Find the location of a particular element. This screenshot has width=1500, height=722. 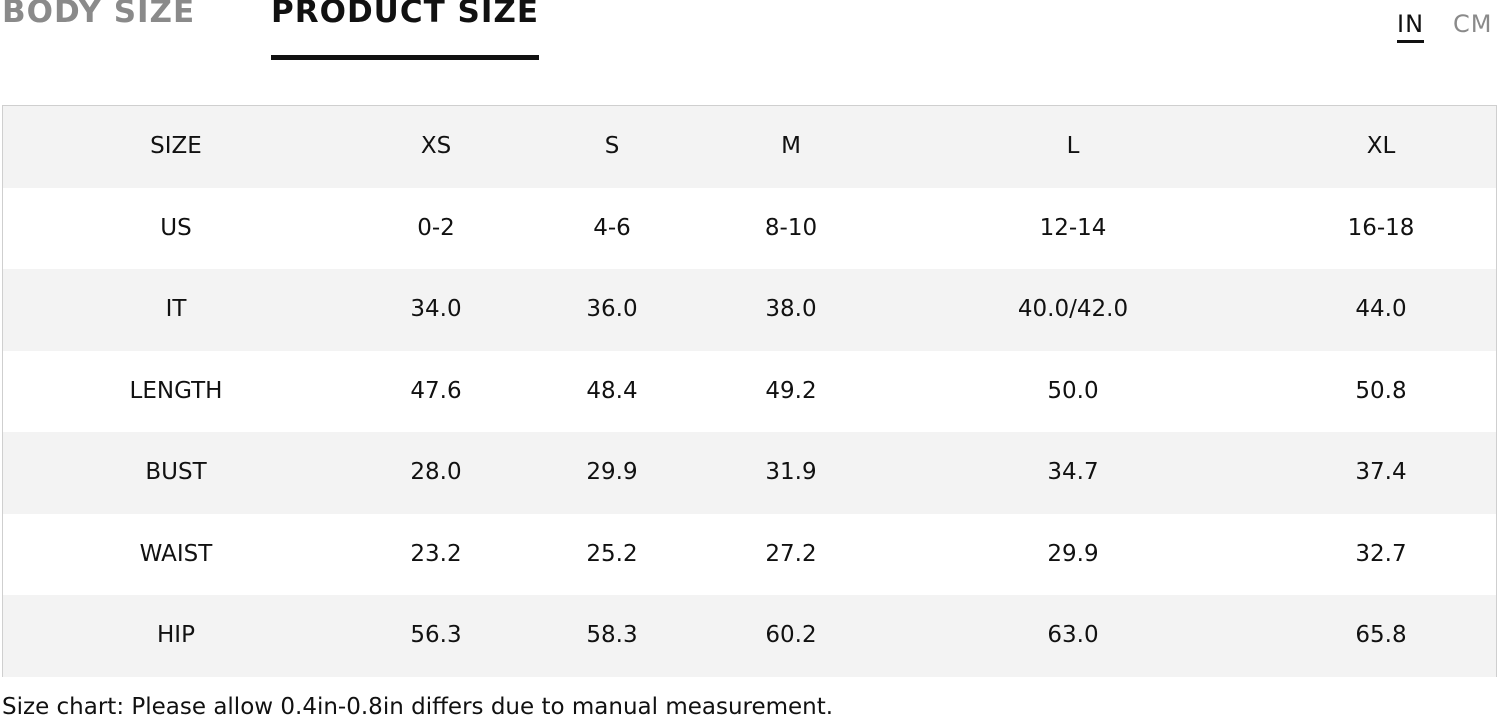

tab: PRODUCT SIZE is located at coordinates (405, 15).